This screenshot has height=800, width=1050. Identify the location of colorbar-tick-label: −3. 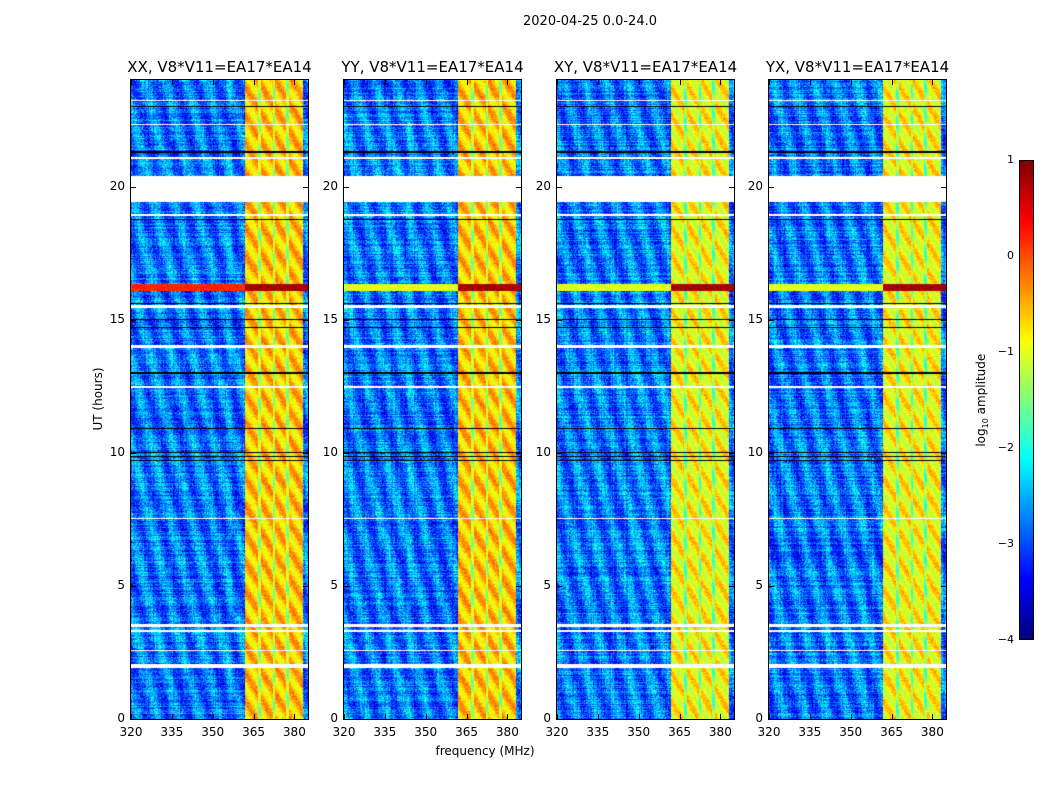
(1005, 543).